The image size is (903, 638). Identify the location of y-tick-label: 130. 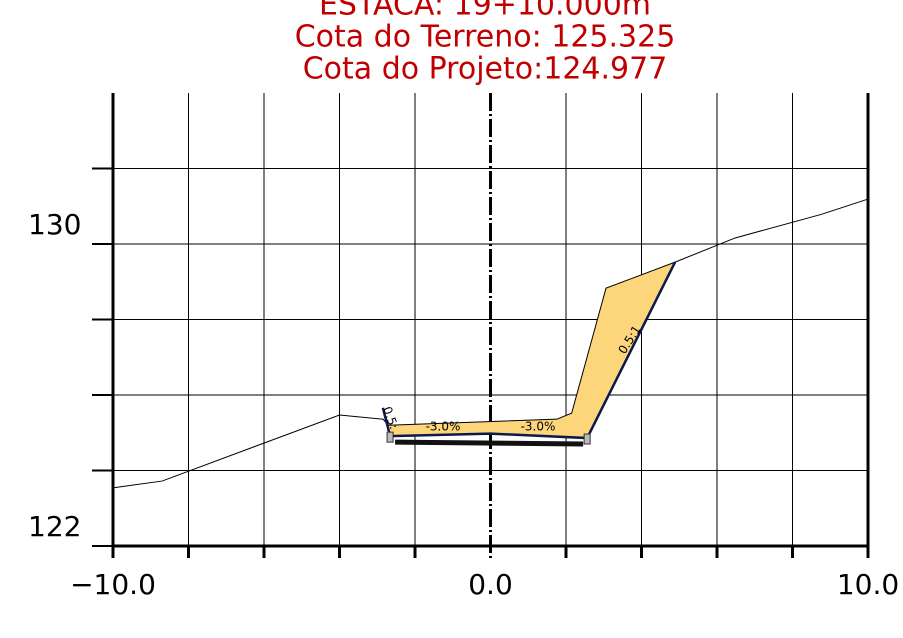
(54, 224).